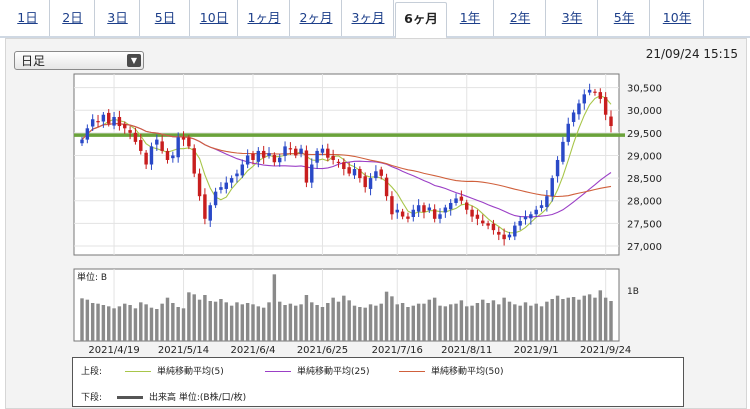 Image resolution: width=750 pixels, height=409 pixels. I want to click on tab-period-13: 10年, so click(677, 18).